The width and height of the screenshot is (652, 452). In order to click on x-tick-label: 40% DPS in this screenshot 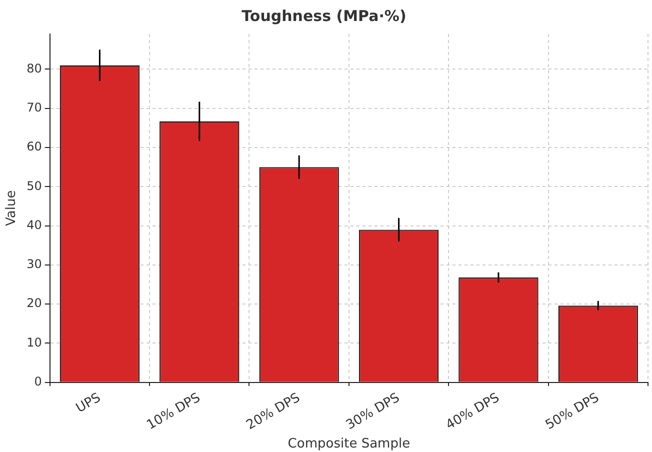, I will do `click(472, 412)`.